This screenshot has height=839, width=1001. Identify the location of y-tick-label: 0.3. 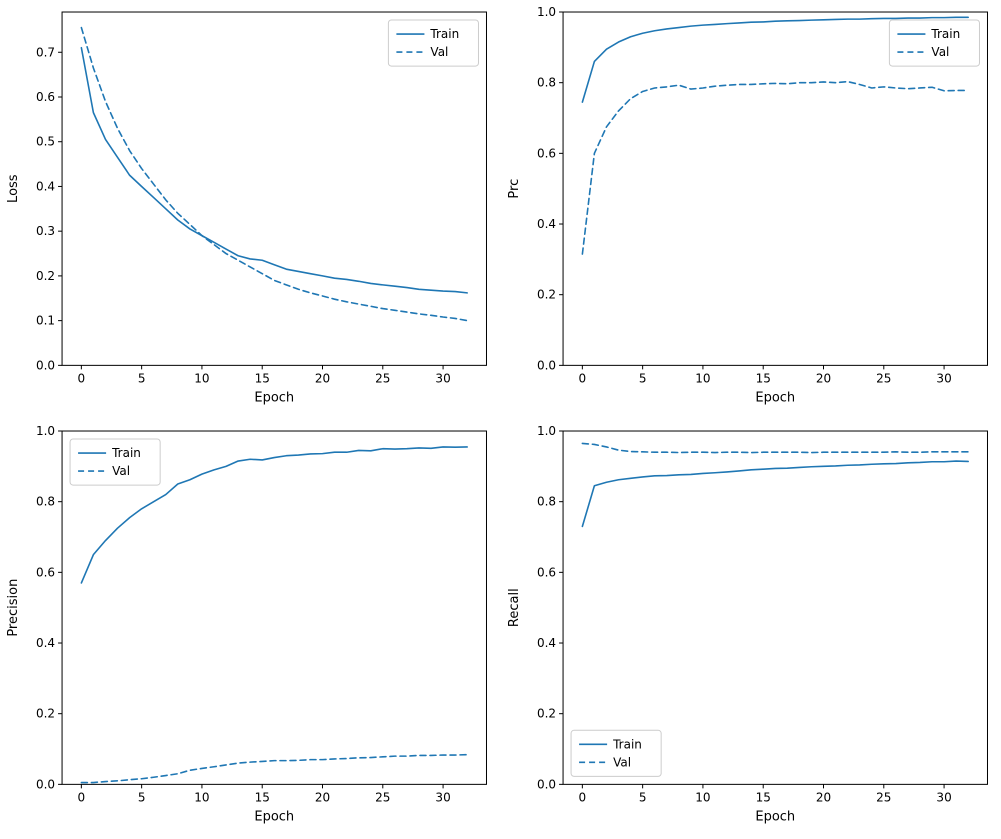
(45, 231).